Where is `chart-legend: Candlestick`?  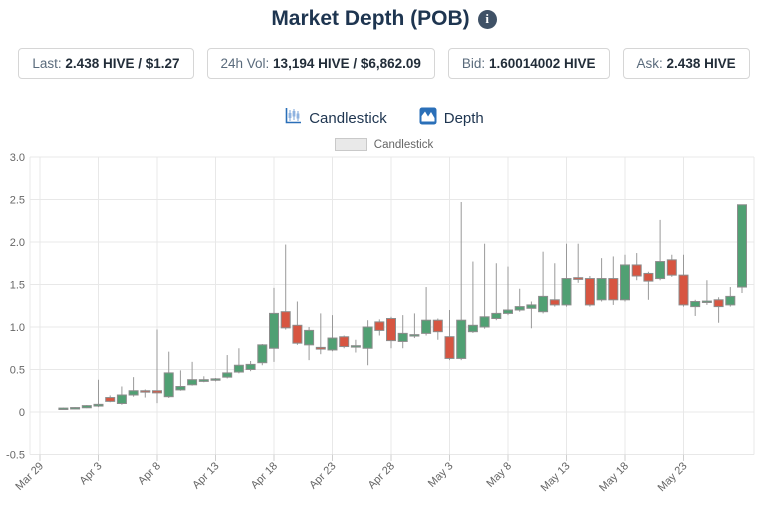 chart-legend: Candlestick is located at coordinates (384, 144).